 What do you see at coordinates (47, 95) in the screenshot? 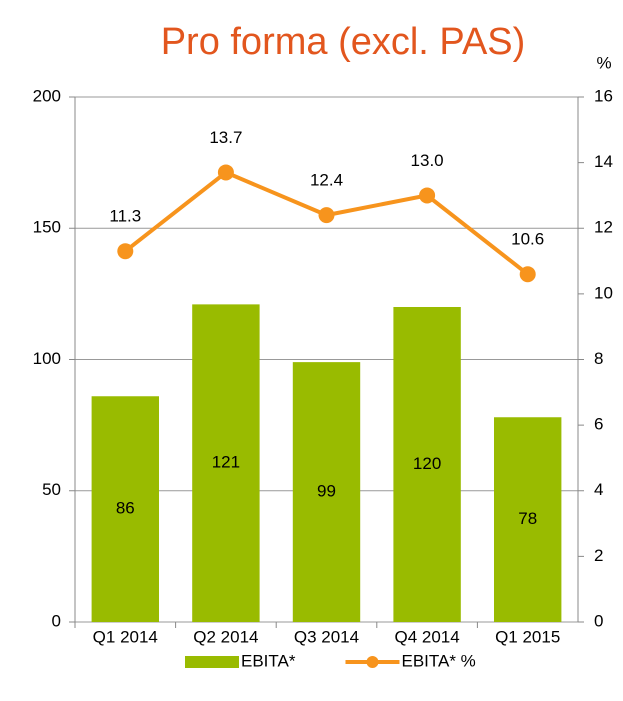
I see `y-tick-label: 200` at bounding box center [47, 95].